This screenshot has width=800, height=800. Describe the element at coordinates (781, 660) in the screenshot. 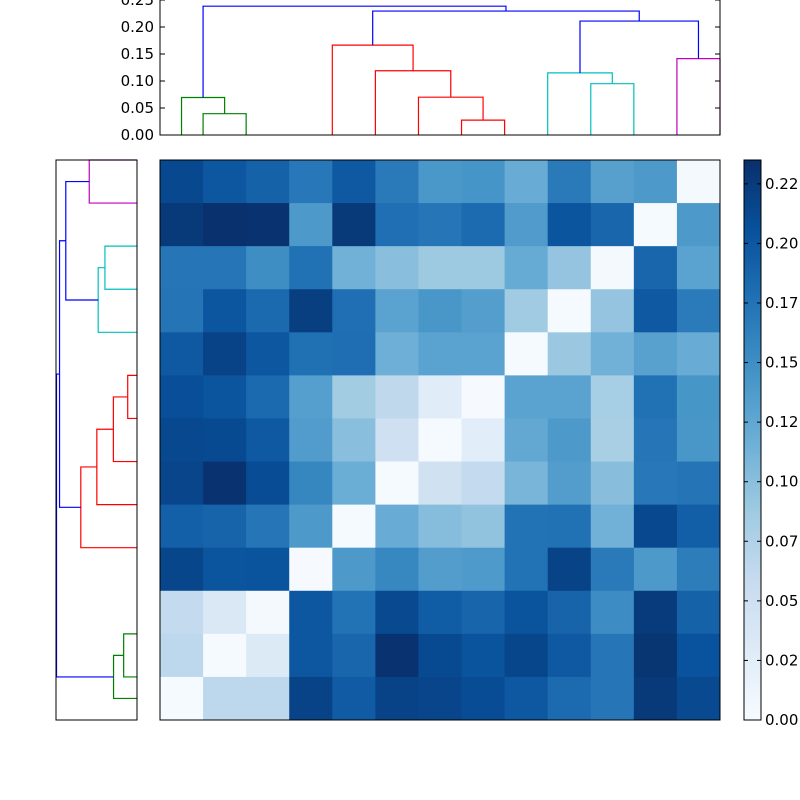

I see `colorbar-tick-label: 0.02` at that location.